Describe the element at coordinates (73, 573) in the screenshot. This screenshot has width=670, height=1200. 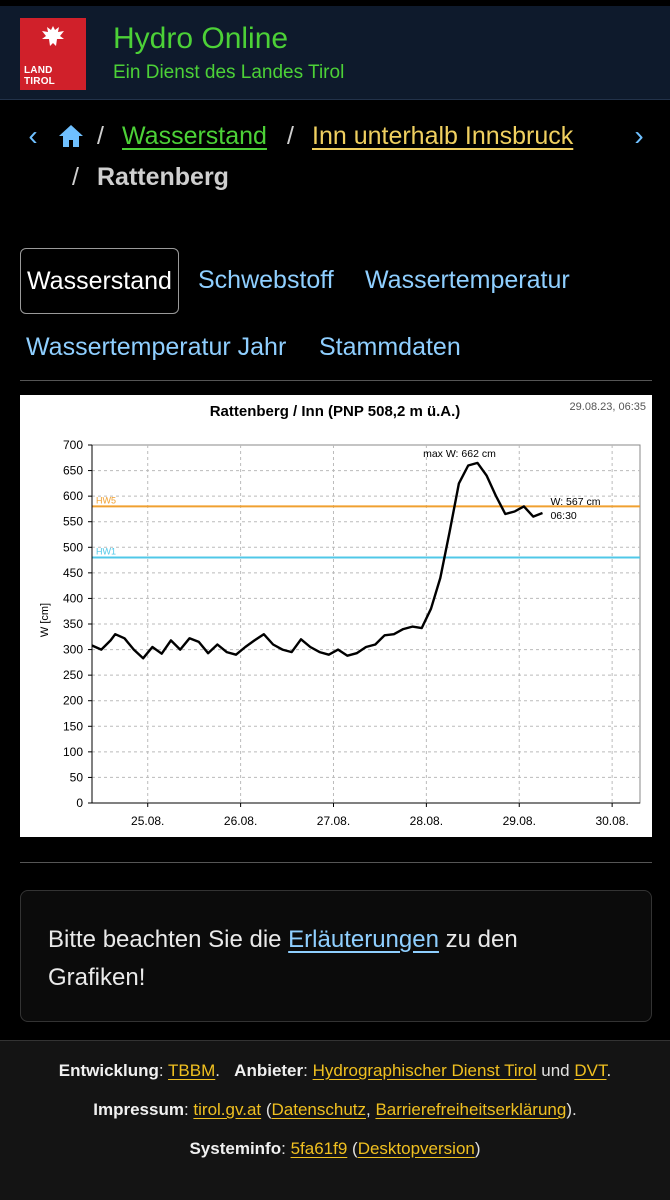
I see `y-tick-label: 450` at that location.